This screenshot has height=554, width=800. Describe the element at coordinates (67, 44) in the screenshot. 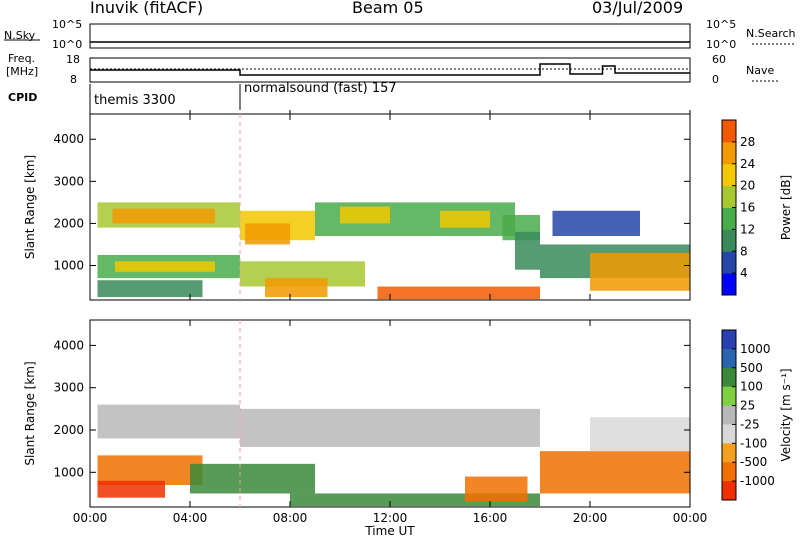

I see `nsky-tick-bottom: 10^0` at that location.